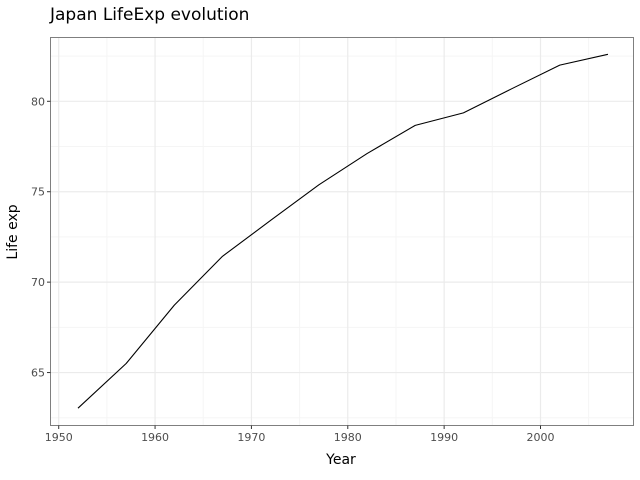 This screenshot has height=480, width=640. I want to click on x-tick-label: 1950, so click(59, 437).